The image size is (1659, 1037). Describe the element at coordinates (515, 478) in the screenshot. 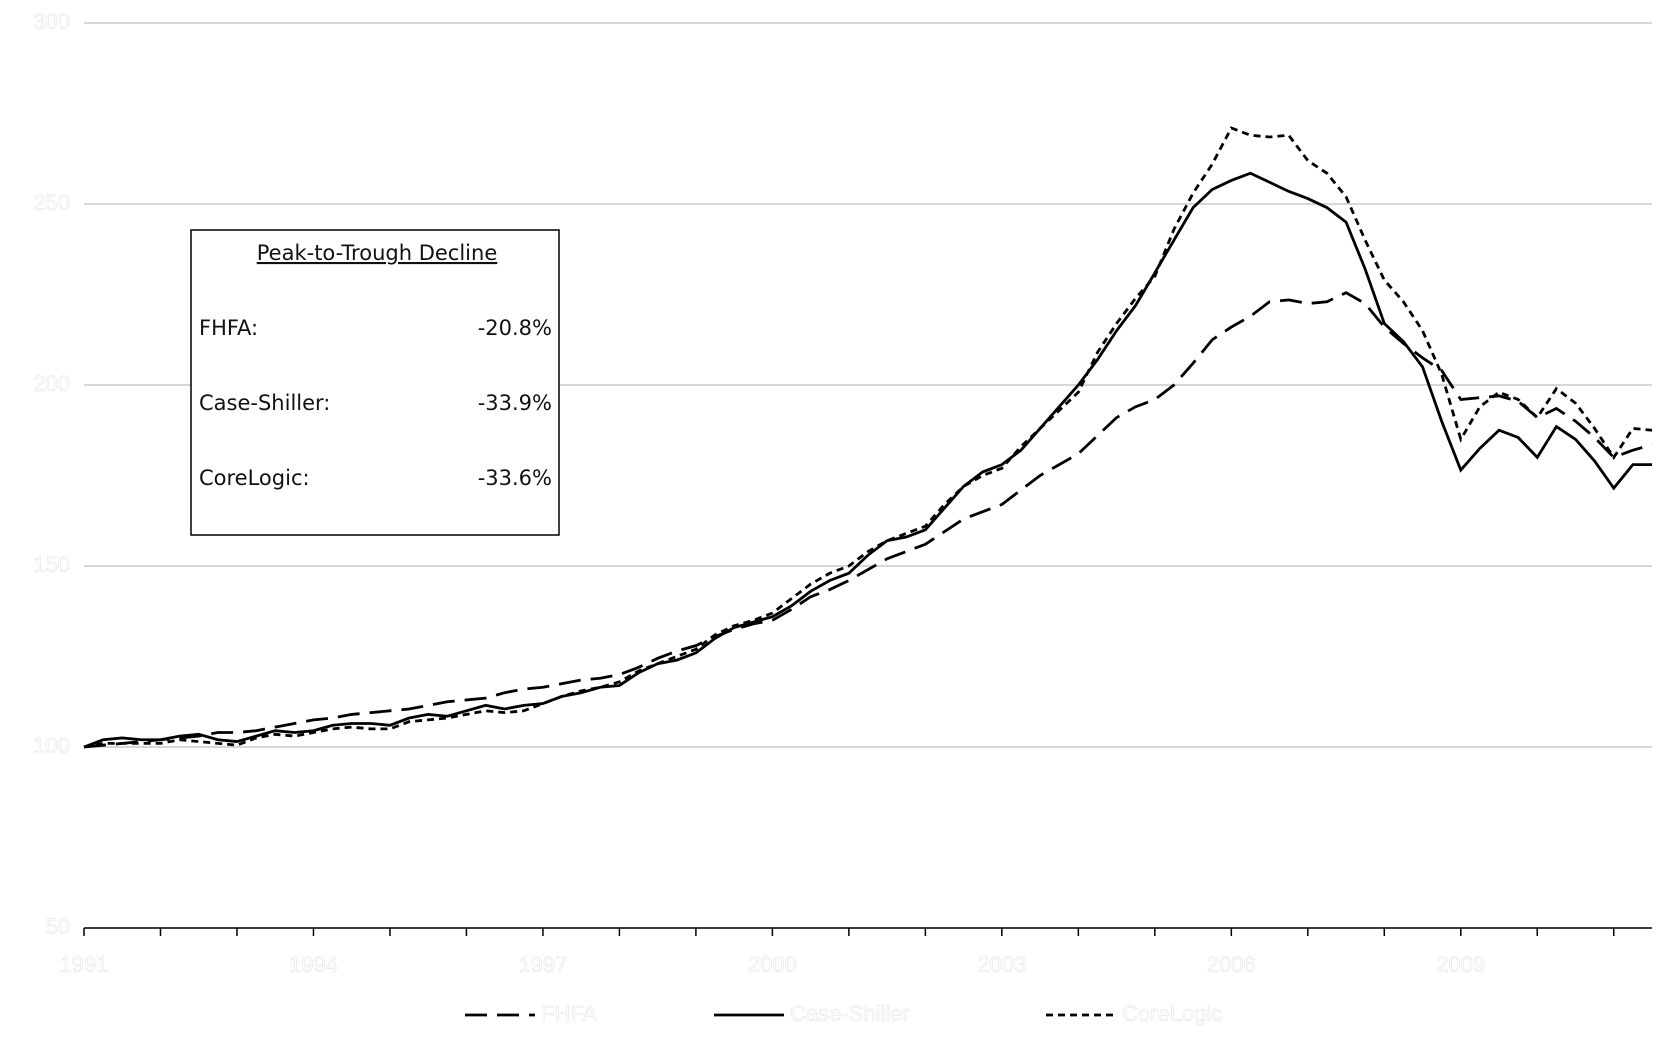

I see `annotation-value: -33.6%` at that location.